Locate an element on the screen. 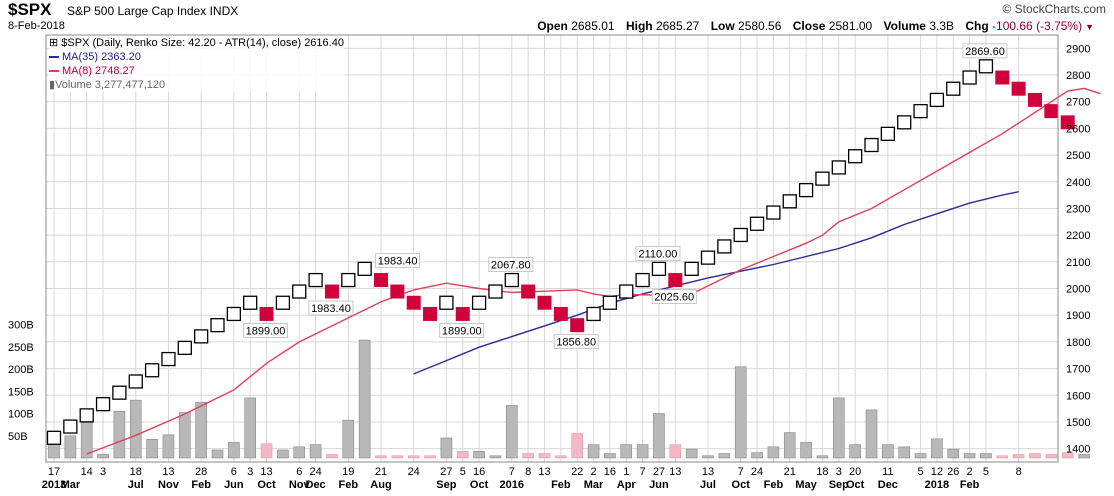 Image resolution: width=1114 pixels, height=496 pixels. index-name: S&P 500 Large Cap Index is located at coordinates (137, 11).